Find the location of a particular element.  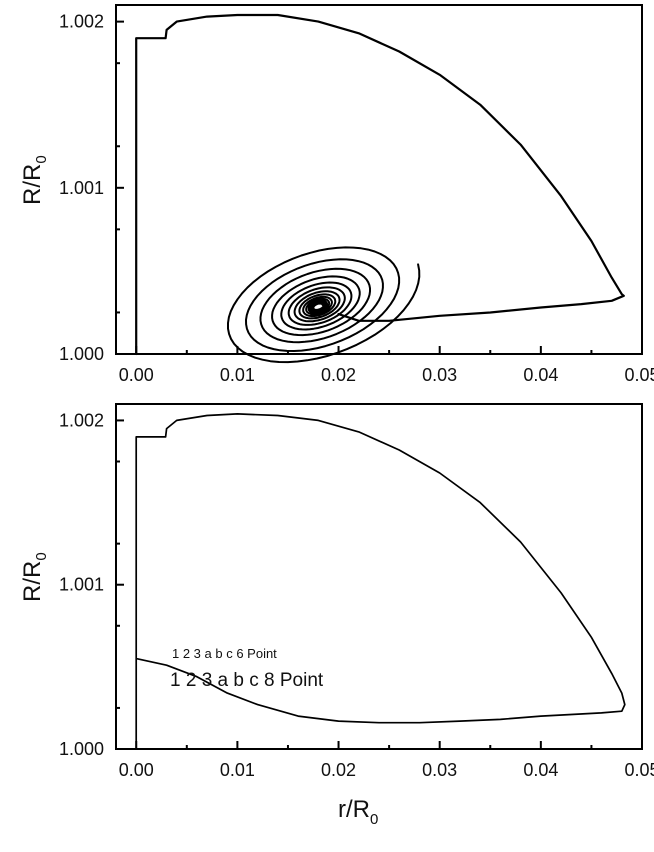

x-axis-title: r/R0 is located at coordinates (358, 812).